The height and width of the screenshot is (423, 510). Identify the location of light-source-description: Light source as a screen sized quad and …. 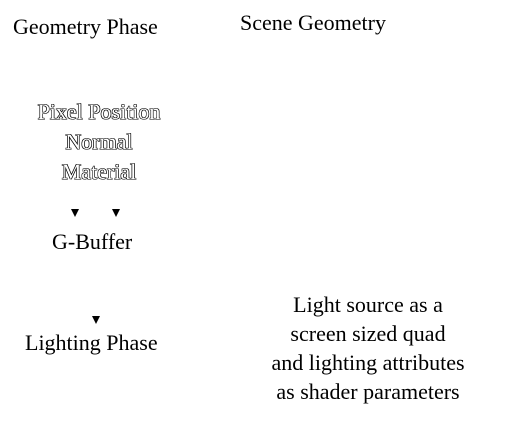
(368, 348).